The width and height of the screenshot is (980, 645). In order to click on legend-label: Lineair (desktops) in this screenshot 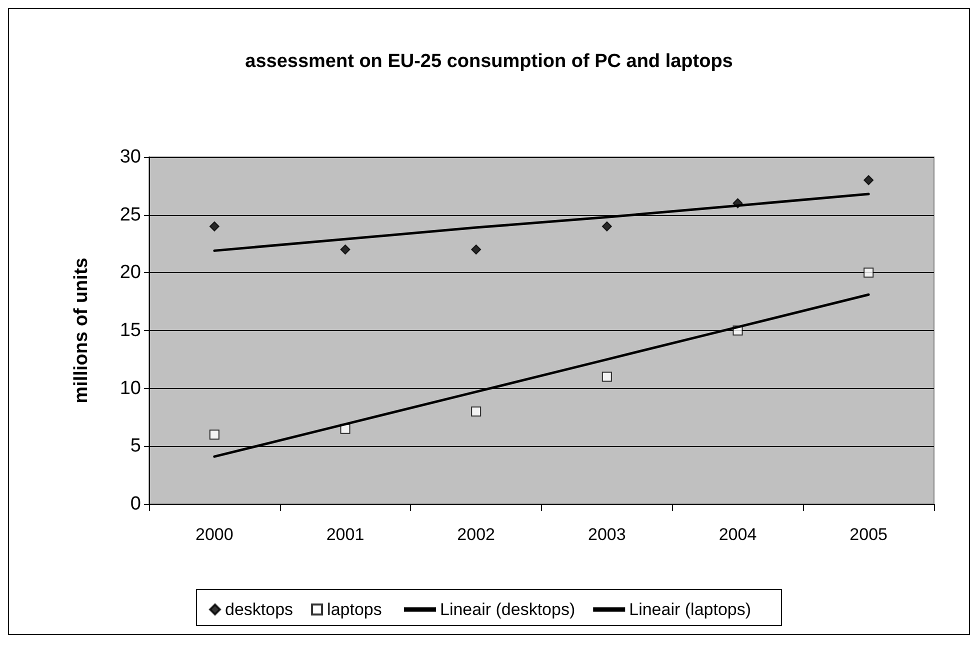, I will do `click(508, 609)`.